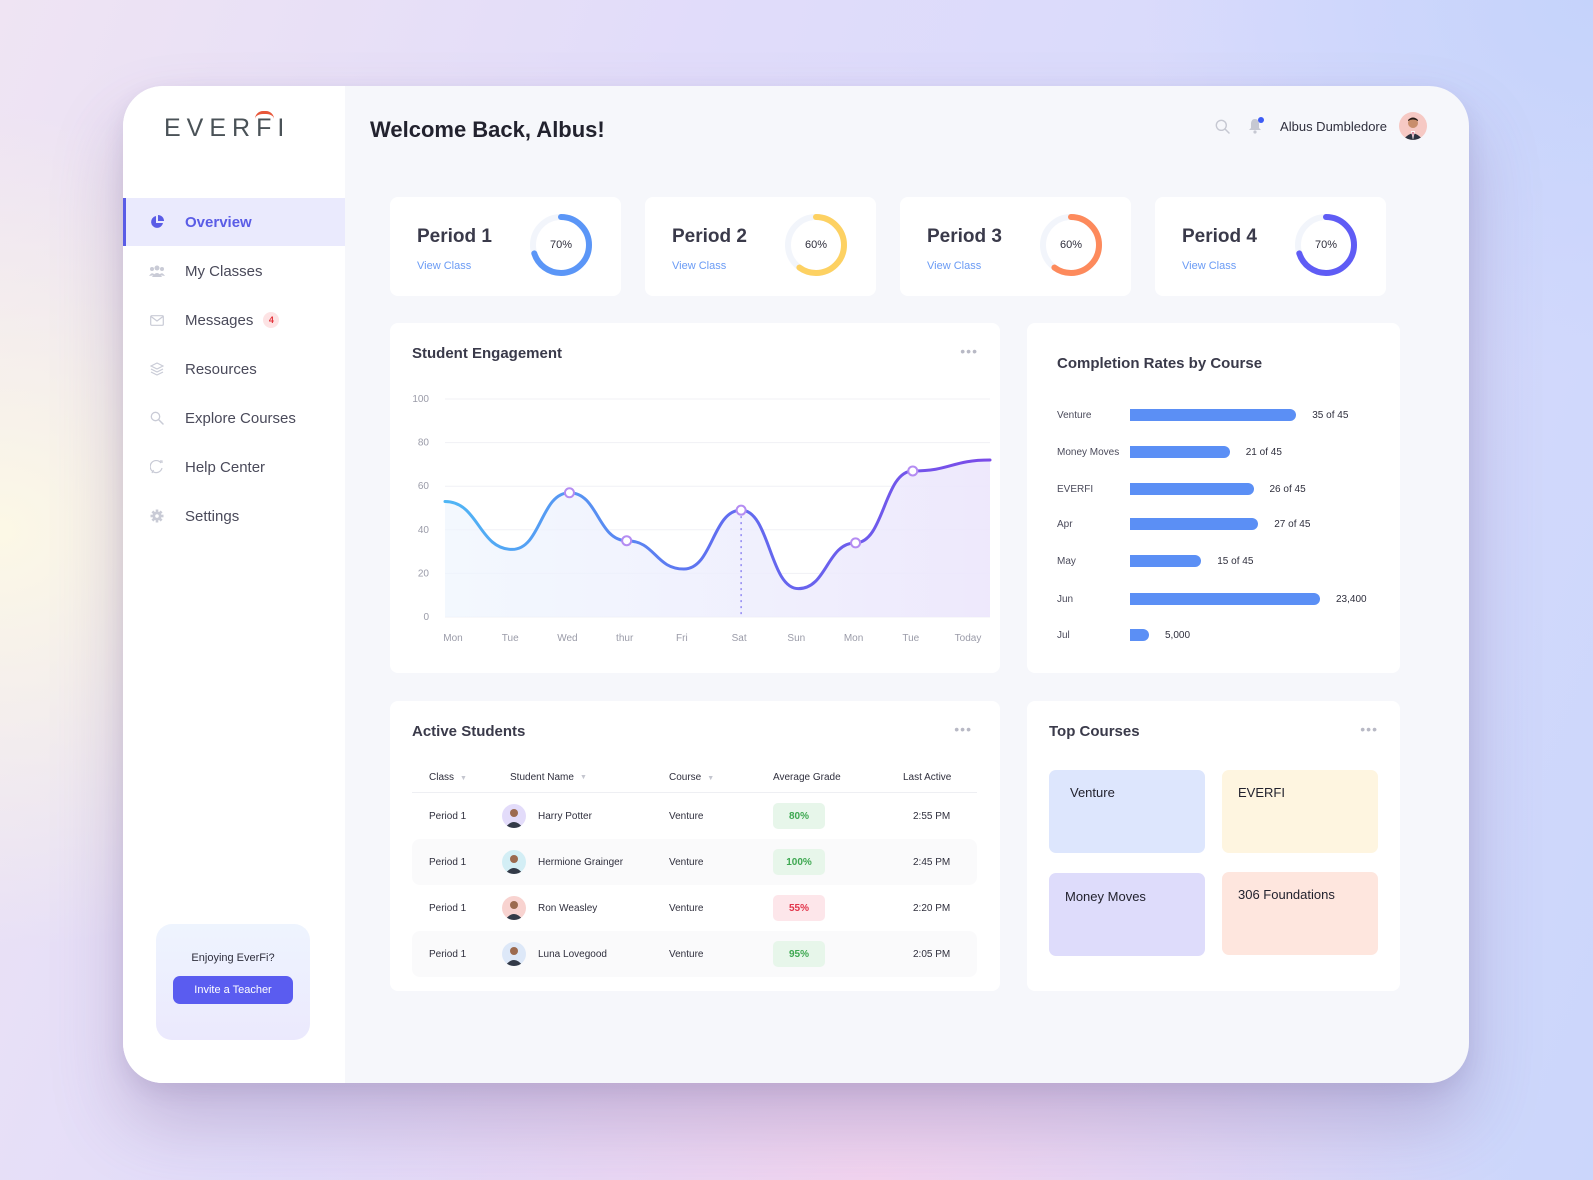 Image resolution: width=1593 pixels, height=1180 pixels. What do you see at coordinates (219, 320) in the screenshot?
I see `sidebar-item-label: Messages` at bounding box center [219, 320].